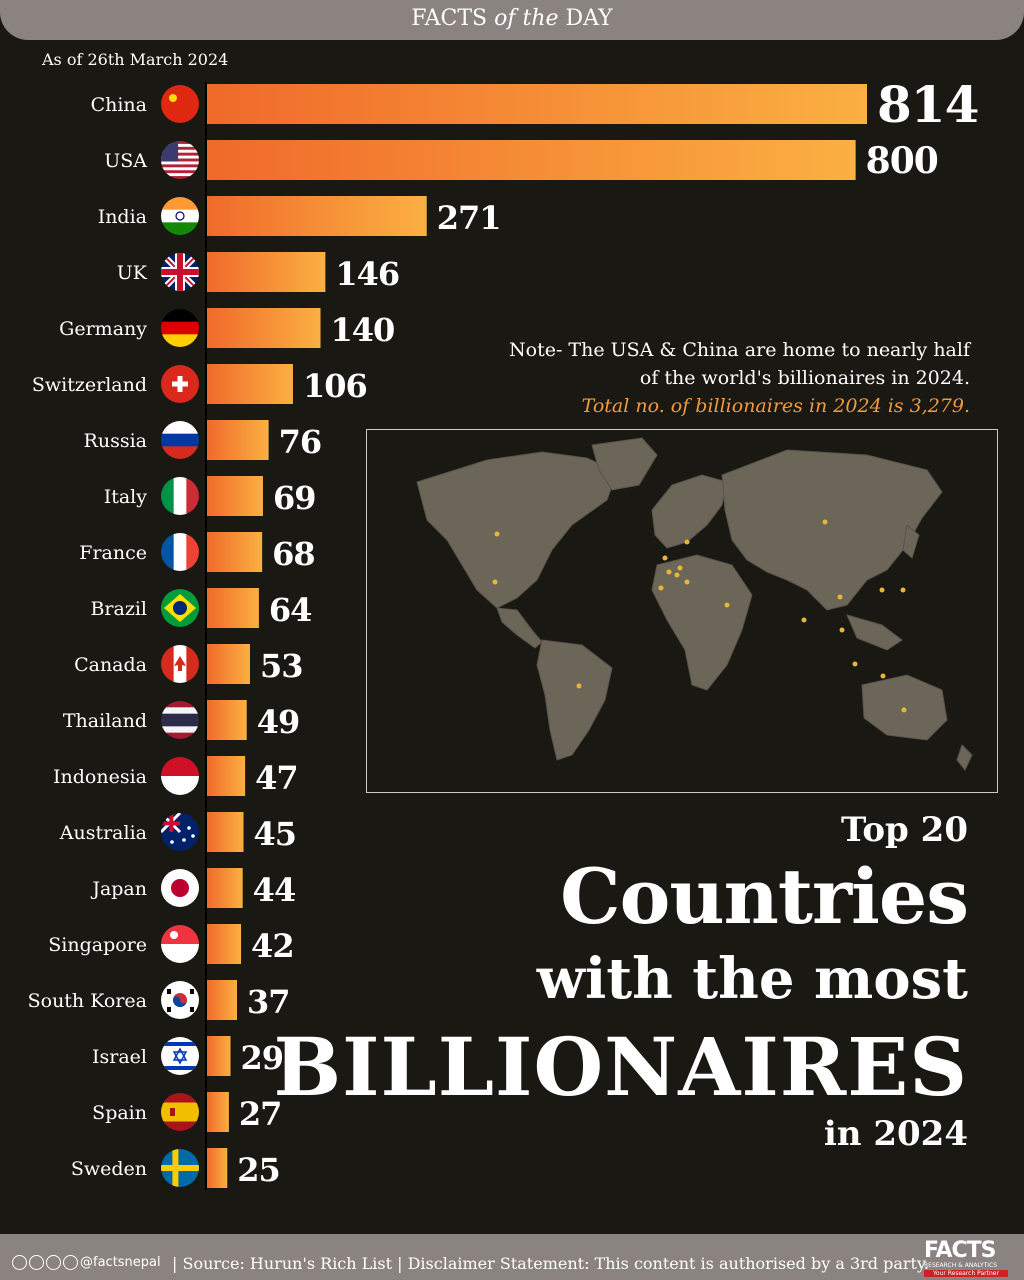  I want to click on category-label: Russia, so click(115, 441).